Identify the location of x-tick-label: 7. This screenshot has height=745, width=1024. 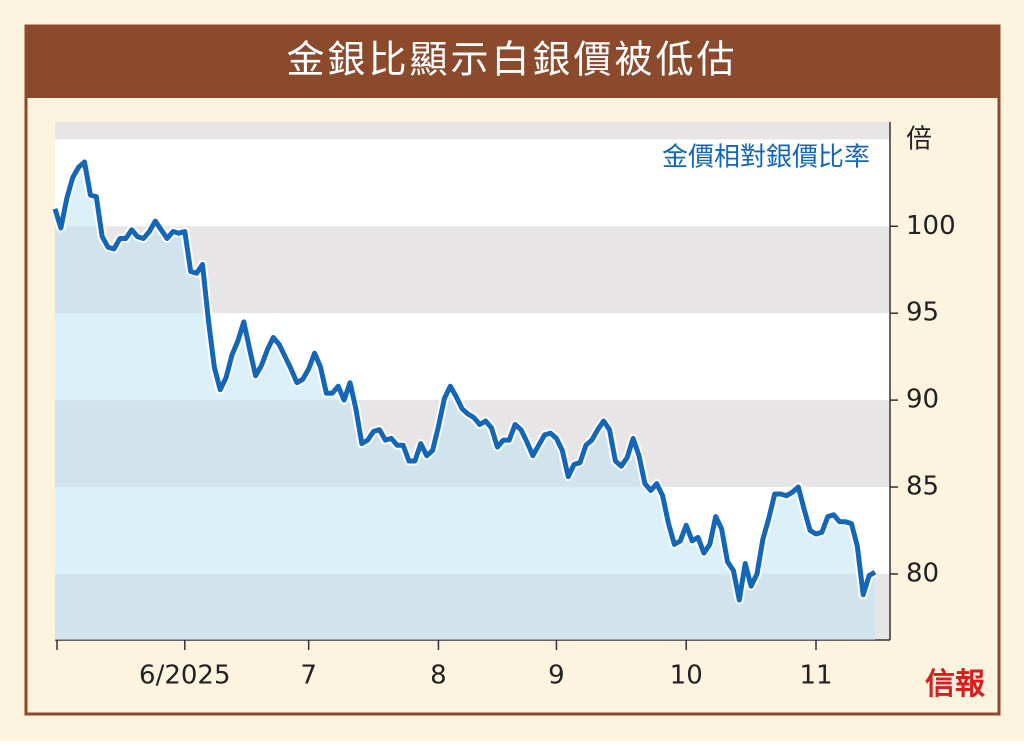
(308, 676).